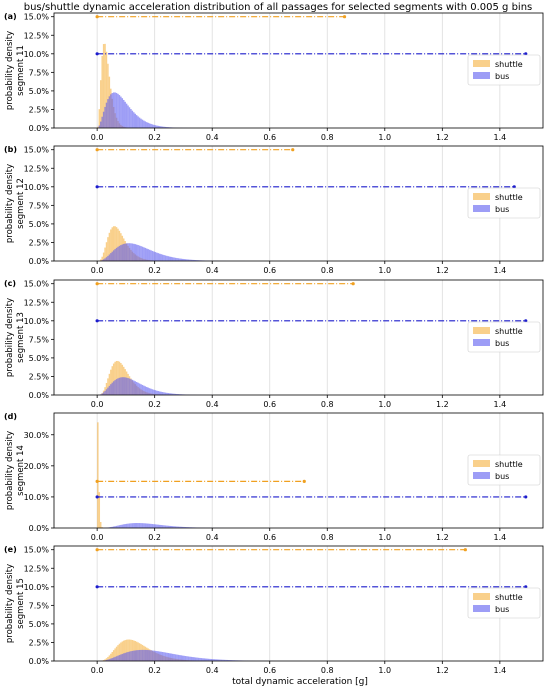 This screenshot has height=694, width=550. I want to click on y-tick-label: 12.5%, so click(37, 568).